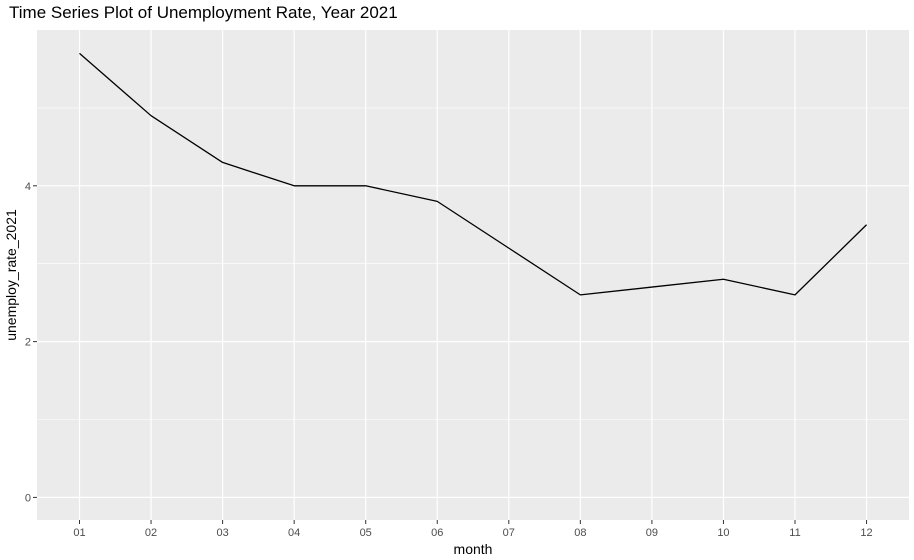 The height and width of the screenshot is (560, 914). Describe the element at coordinates (473, 549) in the screenshot. I see `x-axis-title: month` at that location.